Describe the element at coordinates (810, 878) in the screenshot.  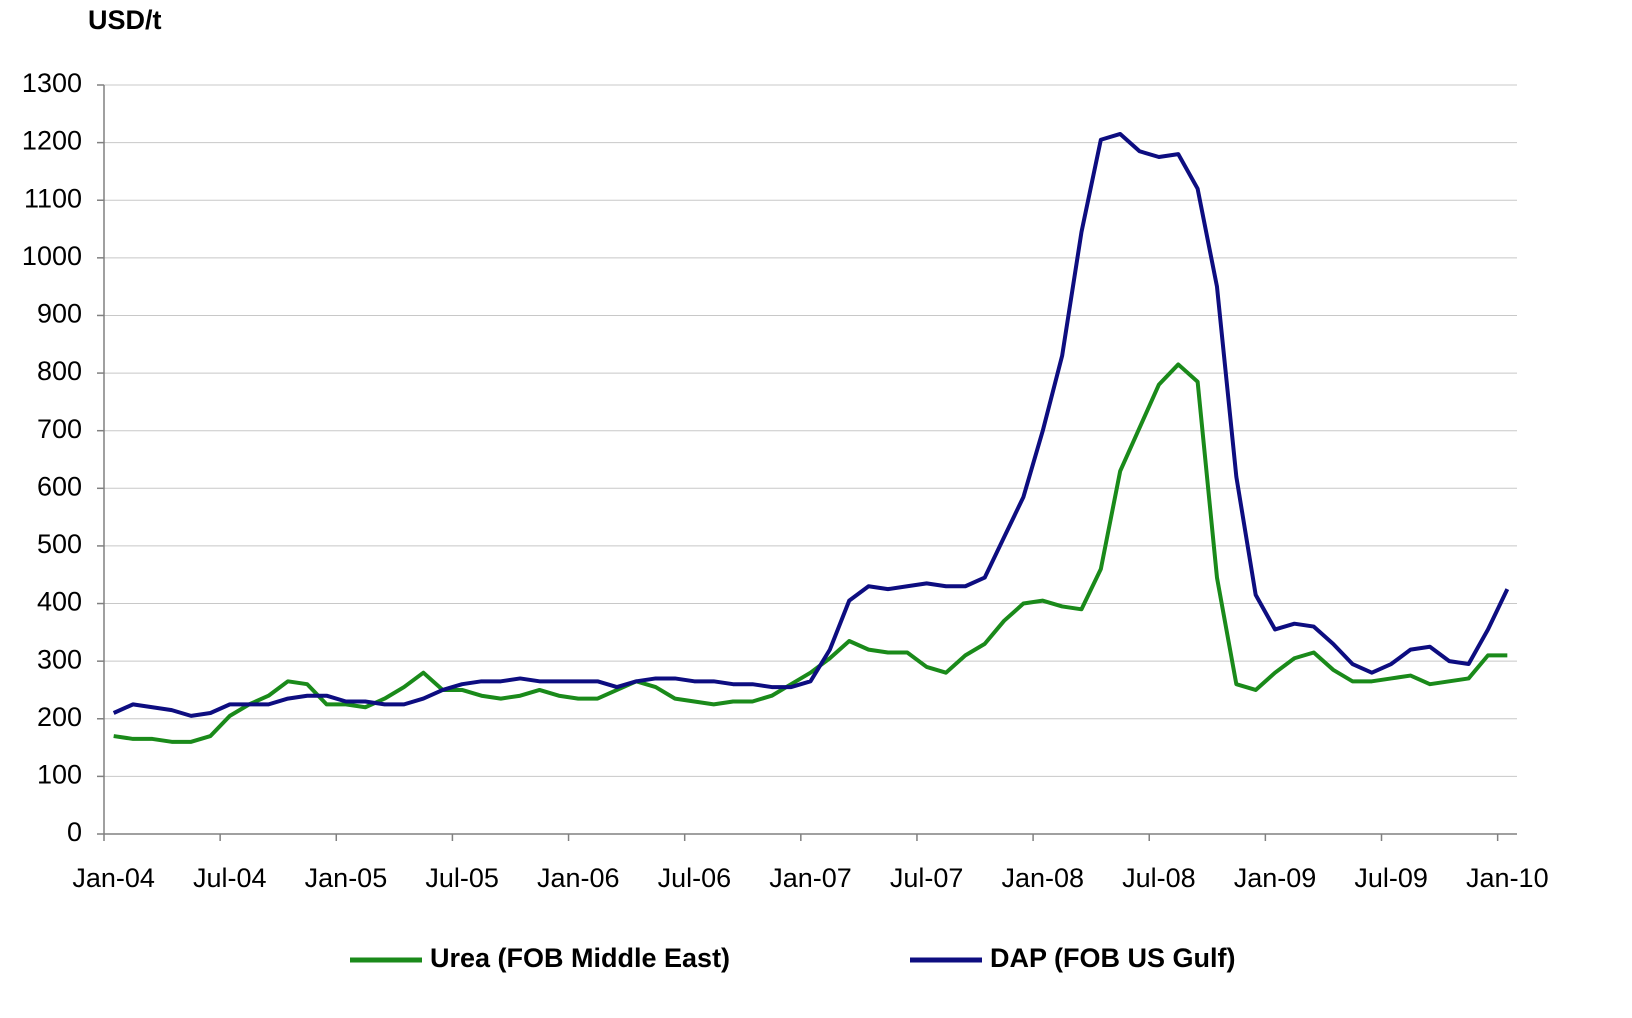
I see `x-tick-label: Jan-07` at that location.